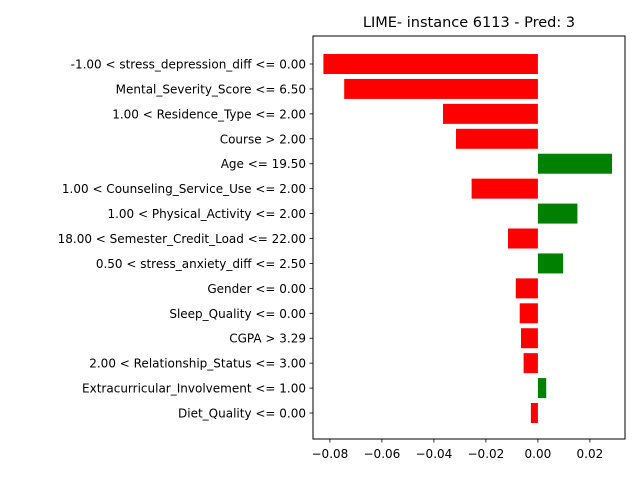 The width and height of the screenshot is (640, 480). I want to click on y-tick-label: Course > 2.00, so click(263, 139).